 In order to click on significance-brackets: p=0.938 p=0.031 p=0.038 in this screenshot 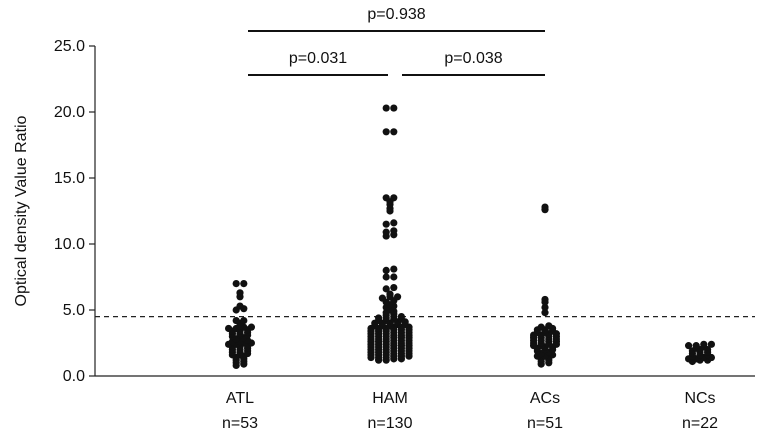, I will do `click(396, 41)`.